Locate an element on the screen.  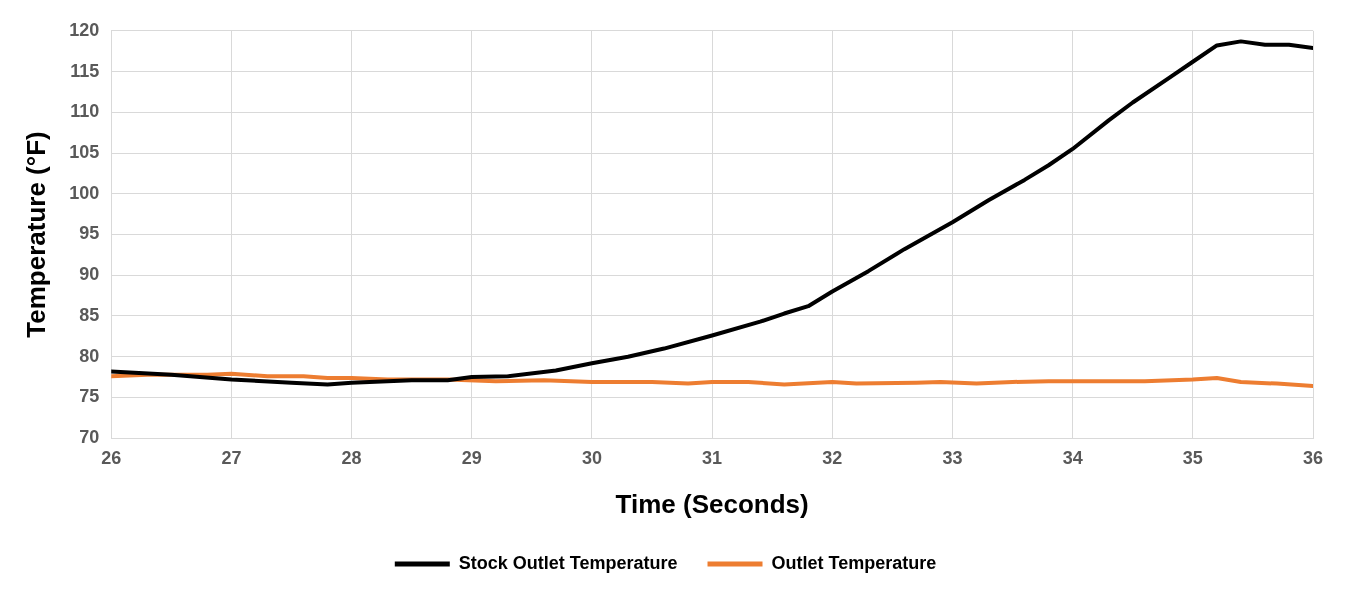
x-tick-label: 27 is located at coordinates (231, 457).